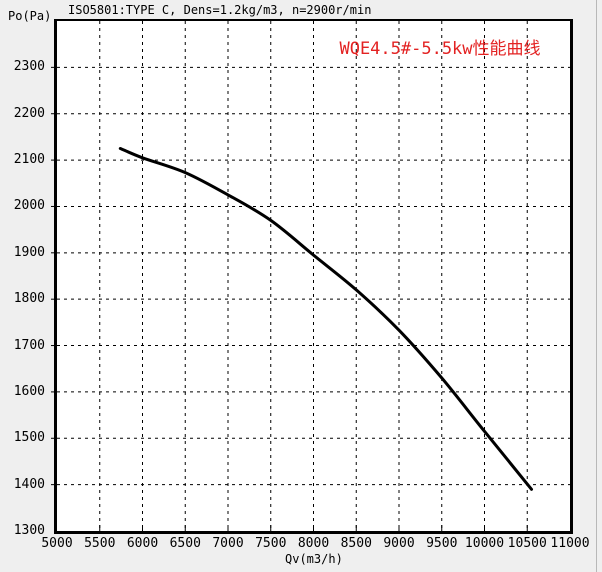 The width and height of the screenshot is (602, 572). I want to click on x-tick-label: 5500, so click(100, 543).